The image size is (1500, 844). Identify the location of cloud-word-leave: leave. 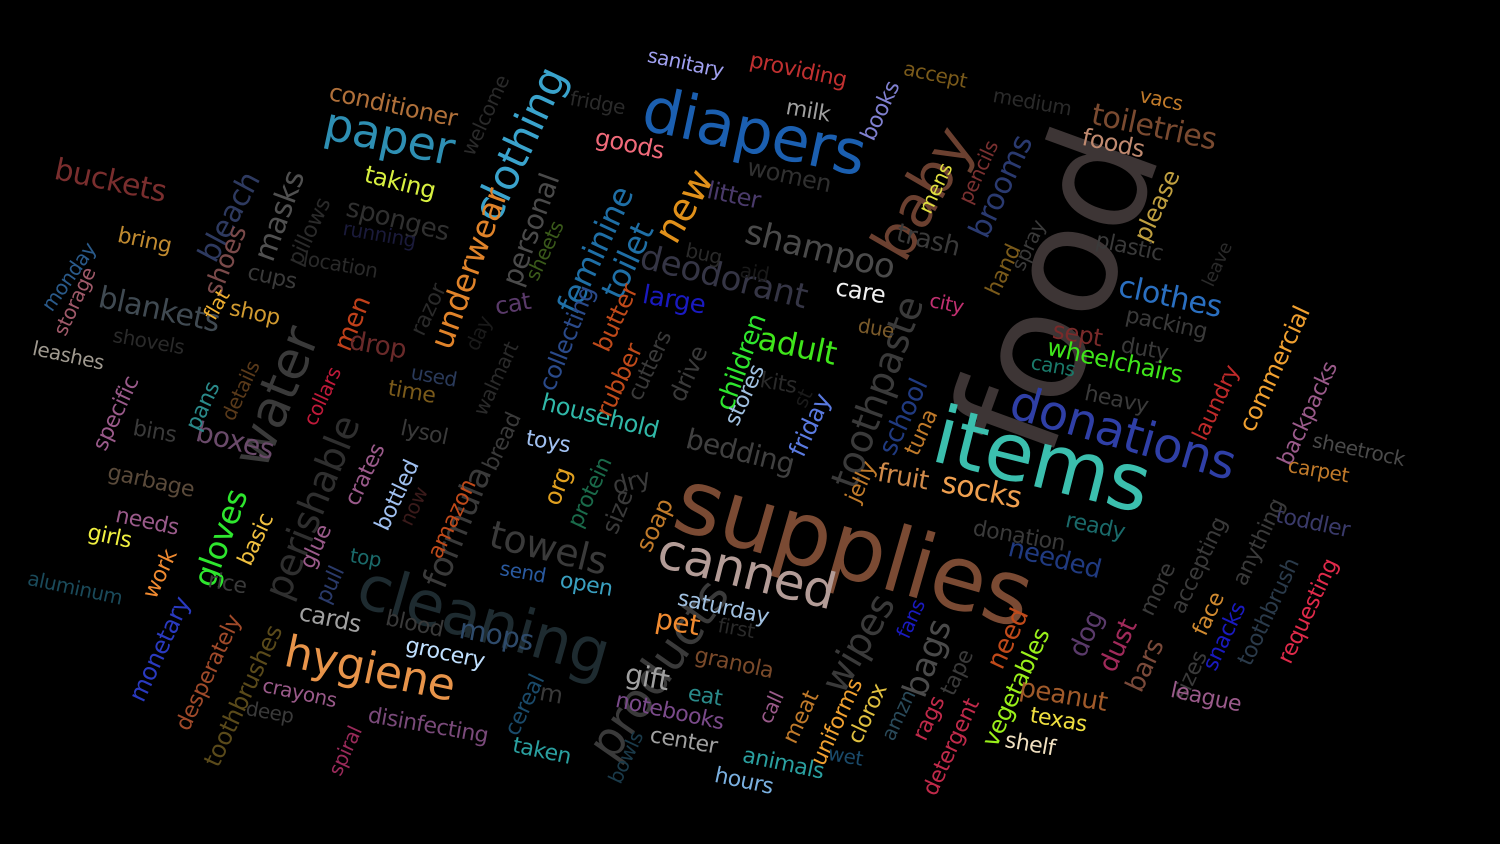
(1217, 265).